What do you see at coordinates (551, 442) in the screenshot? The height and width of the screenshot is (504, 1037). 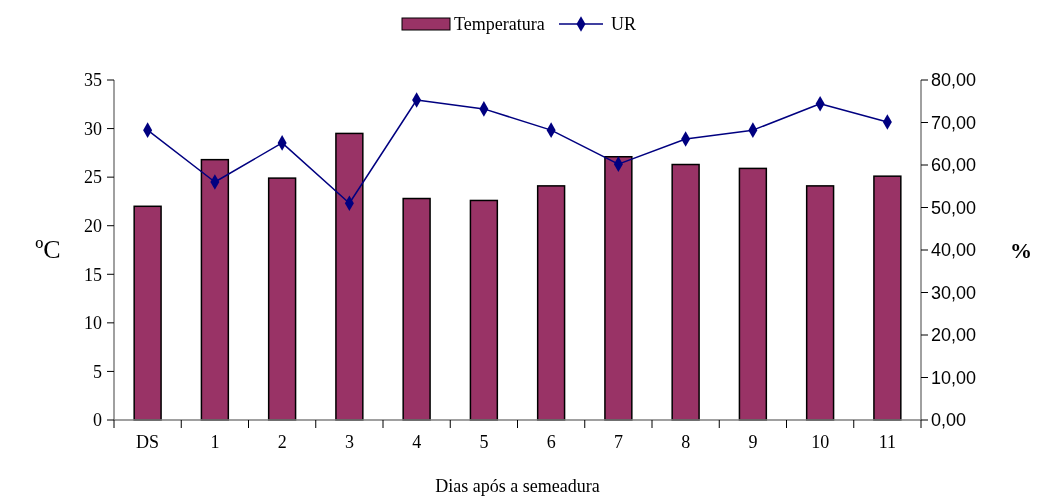 I see `x-tick-label: 6` at bounding box center [551, 442].